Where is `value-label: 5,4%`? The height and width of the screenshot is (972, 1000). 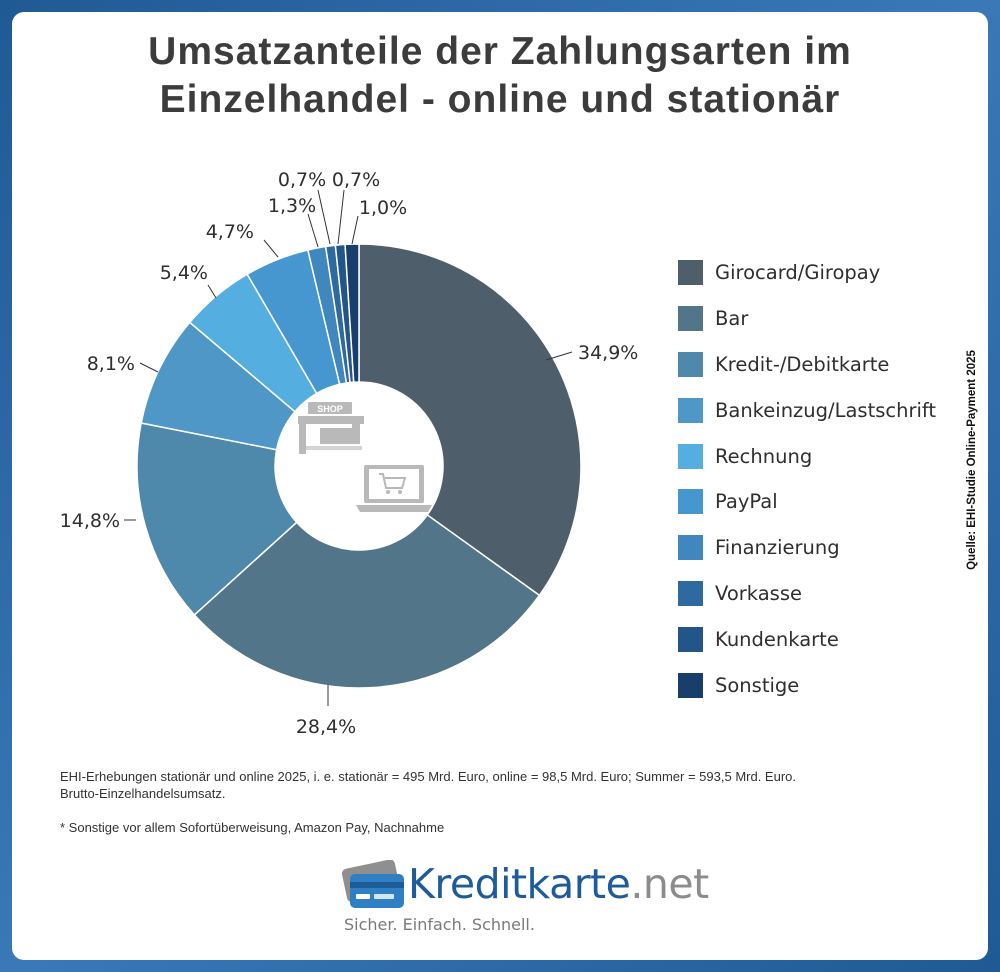
value-label: 5,4% is located at coordinates (184, 273).